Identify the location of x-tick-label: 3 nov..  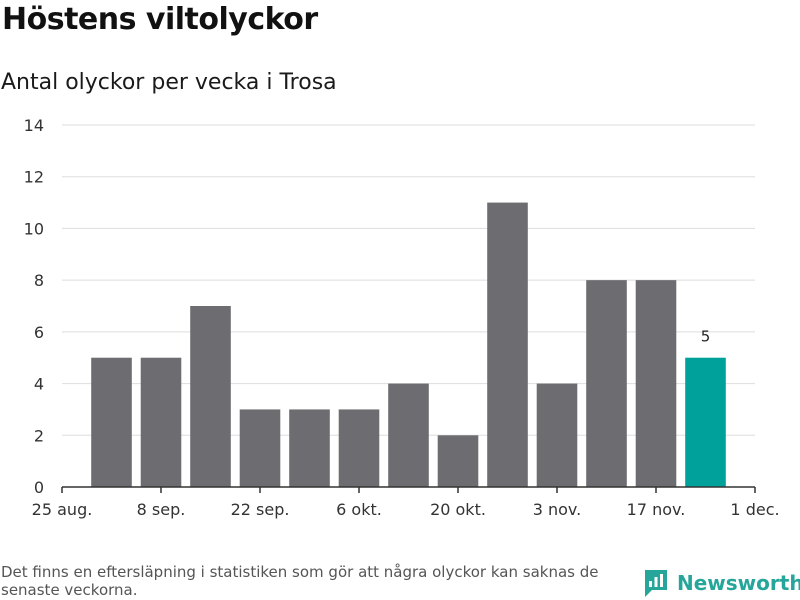
(557, 509).